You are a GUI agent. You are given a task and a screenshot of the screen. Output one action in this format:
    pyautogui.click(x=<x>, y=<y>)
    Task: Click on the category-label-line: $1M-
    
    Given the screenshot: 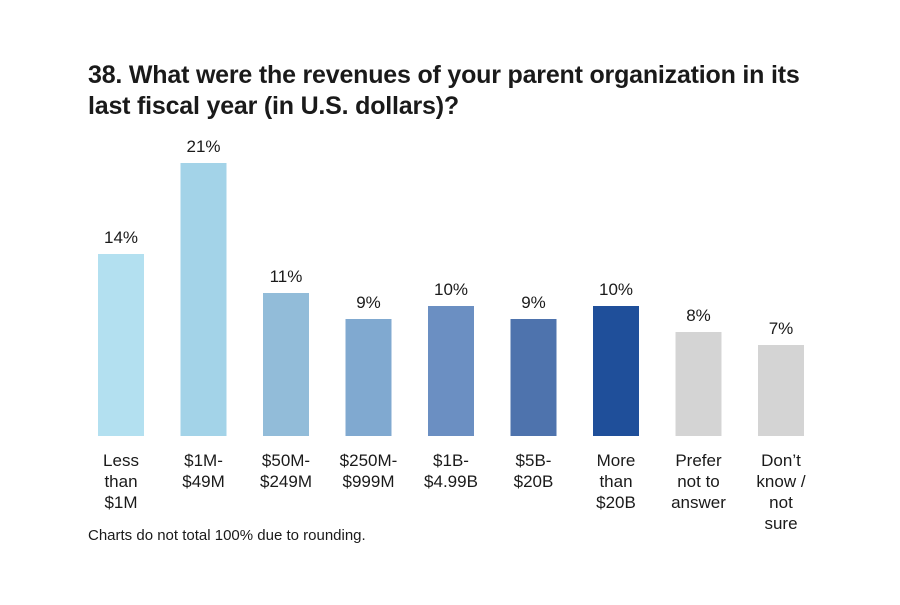 What is the action you would take?
    pyautogui.click(x=203, y=460)
    